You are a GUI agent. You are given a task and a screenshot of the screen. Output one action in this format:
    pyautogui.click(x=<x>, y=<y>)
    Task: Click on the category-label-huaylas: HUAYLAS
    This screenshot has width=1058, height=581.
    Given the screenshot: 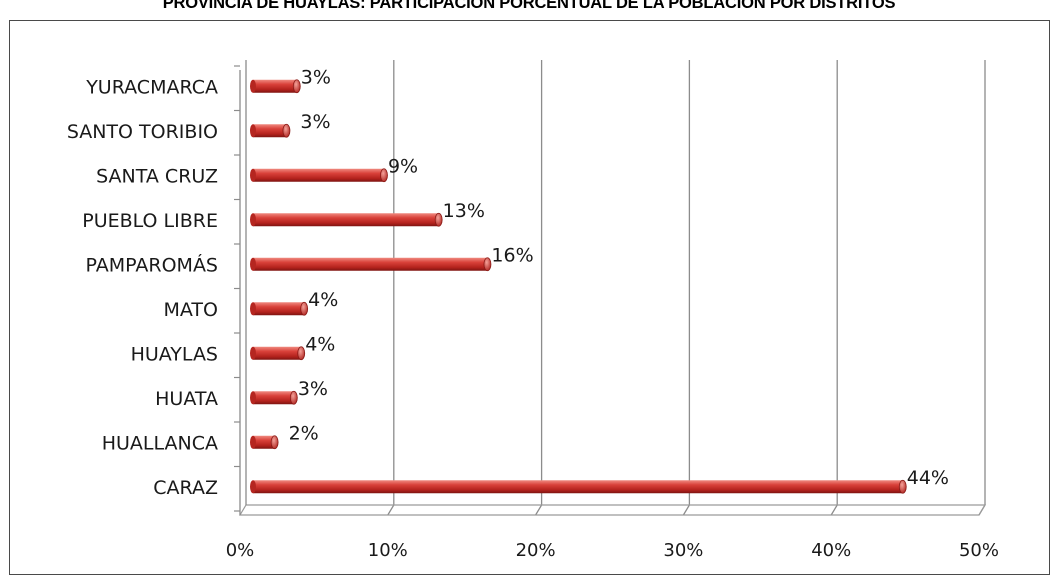 What is the action you would take?
    pyautogui.click(x=174, y=354)
    